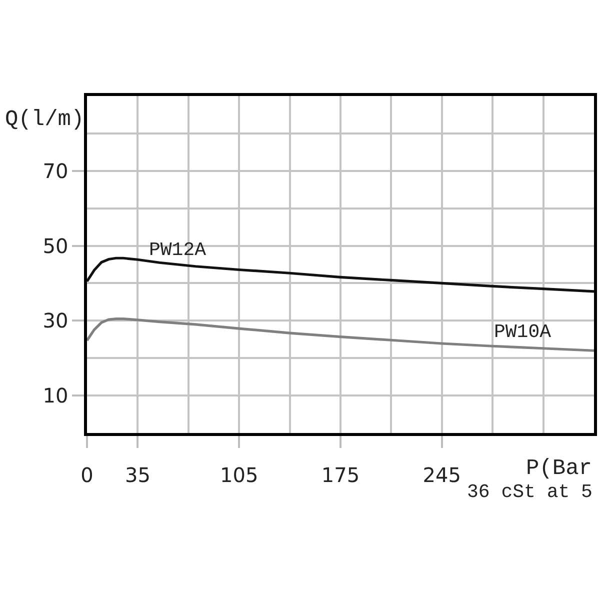 The width and height of the screenshot is (600, 600). I want to click on x-axis-title: P(Bar, so click(559, 468).